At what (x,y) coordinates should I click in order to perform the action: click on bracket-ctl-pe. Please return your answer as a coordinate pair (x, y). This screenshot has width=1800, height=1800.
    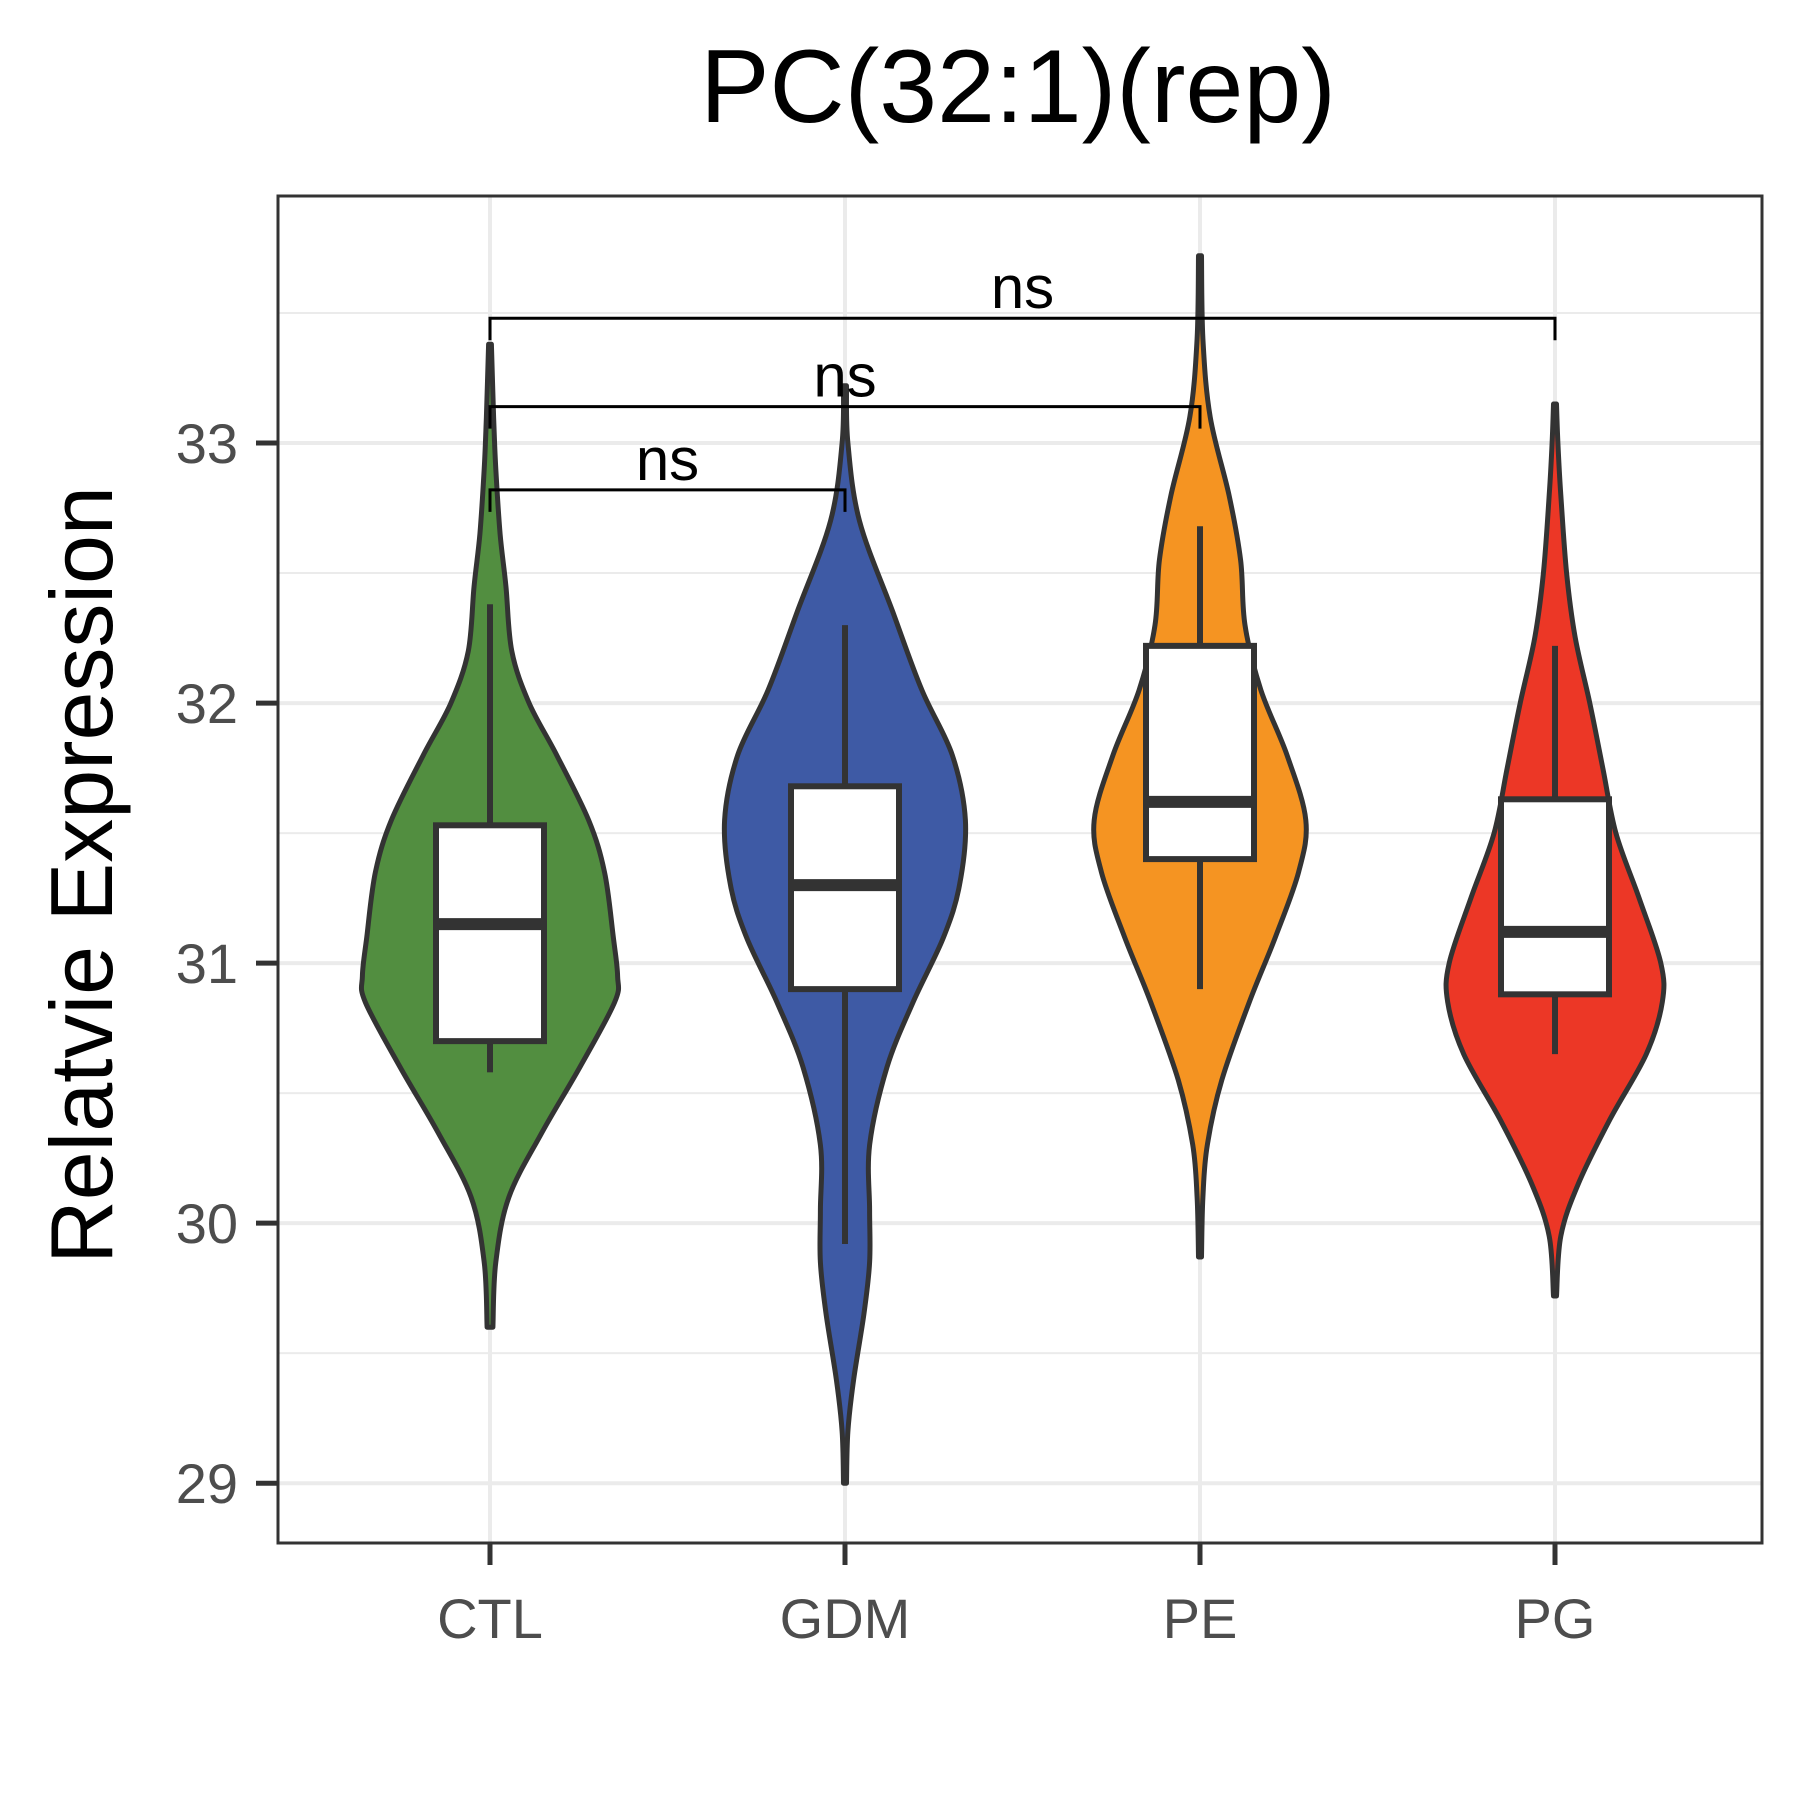
    Looking at the image, I should click on (845, 417).